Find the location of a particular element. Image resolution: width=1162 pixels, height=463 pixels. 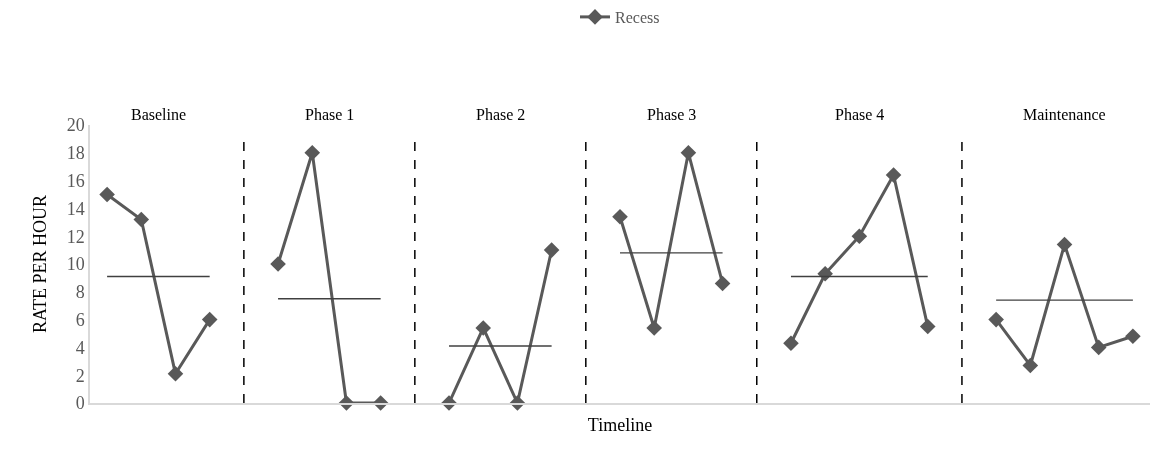

y-tick-label: 8 is located at coordinates (80, 292).